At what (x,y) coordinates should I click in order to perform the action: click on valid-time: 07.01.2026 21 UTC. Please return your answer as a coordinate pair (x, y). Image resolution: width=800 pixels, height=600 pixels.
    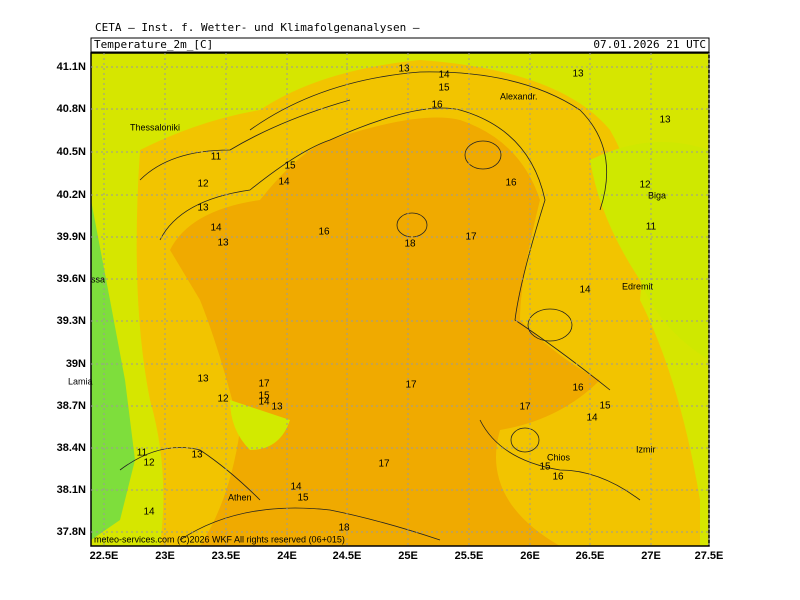
    Looking at the image, I should click on (649, 44).